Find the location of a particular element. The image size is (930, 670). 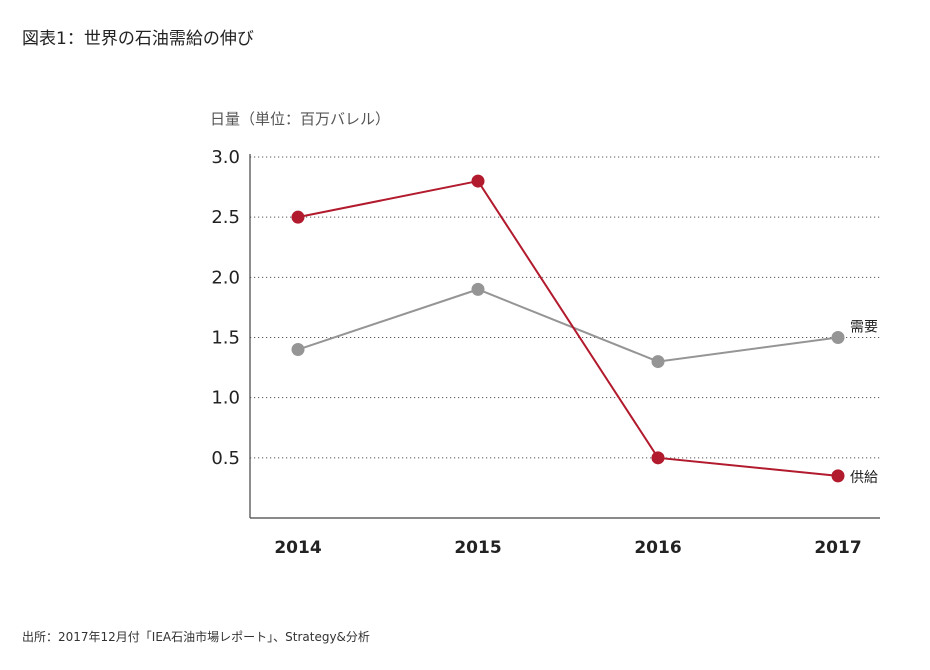

series-line is located at coordinates (568, 325).